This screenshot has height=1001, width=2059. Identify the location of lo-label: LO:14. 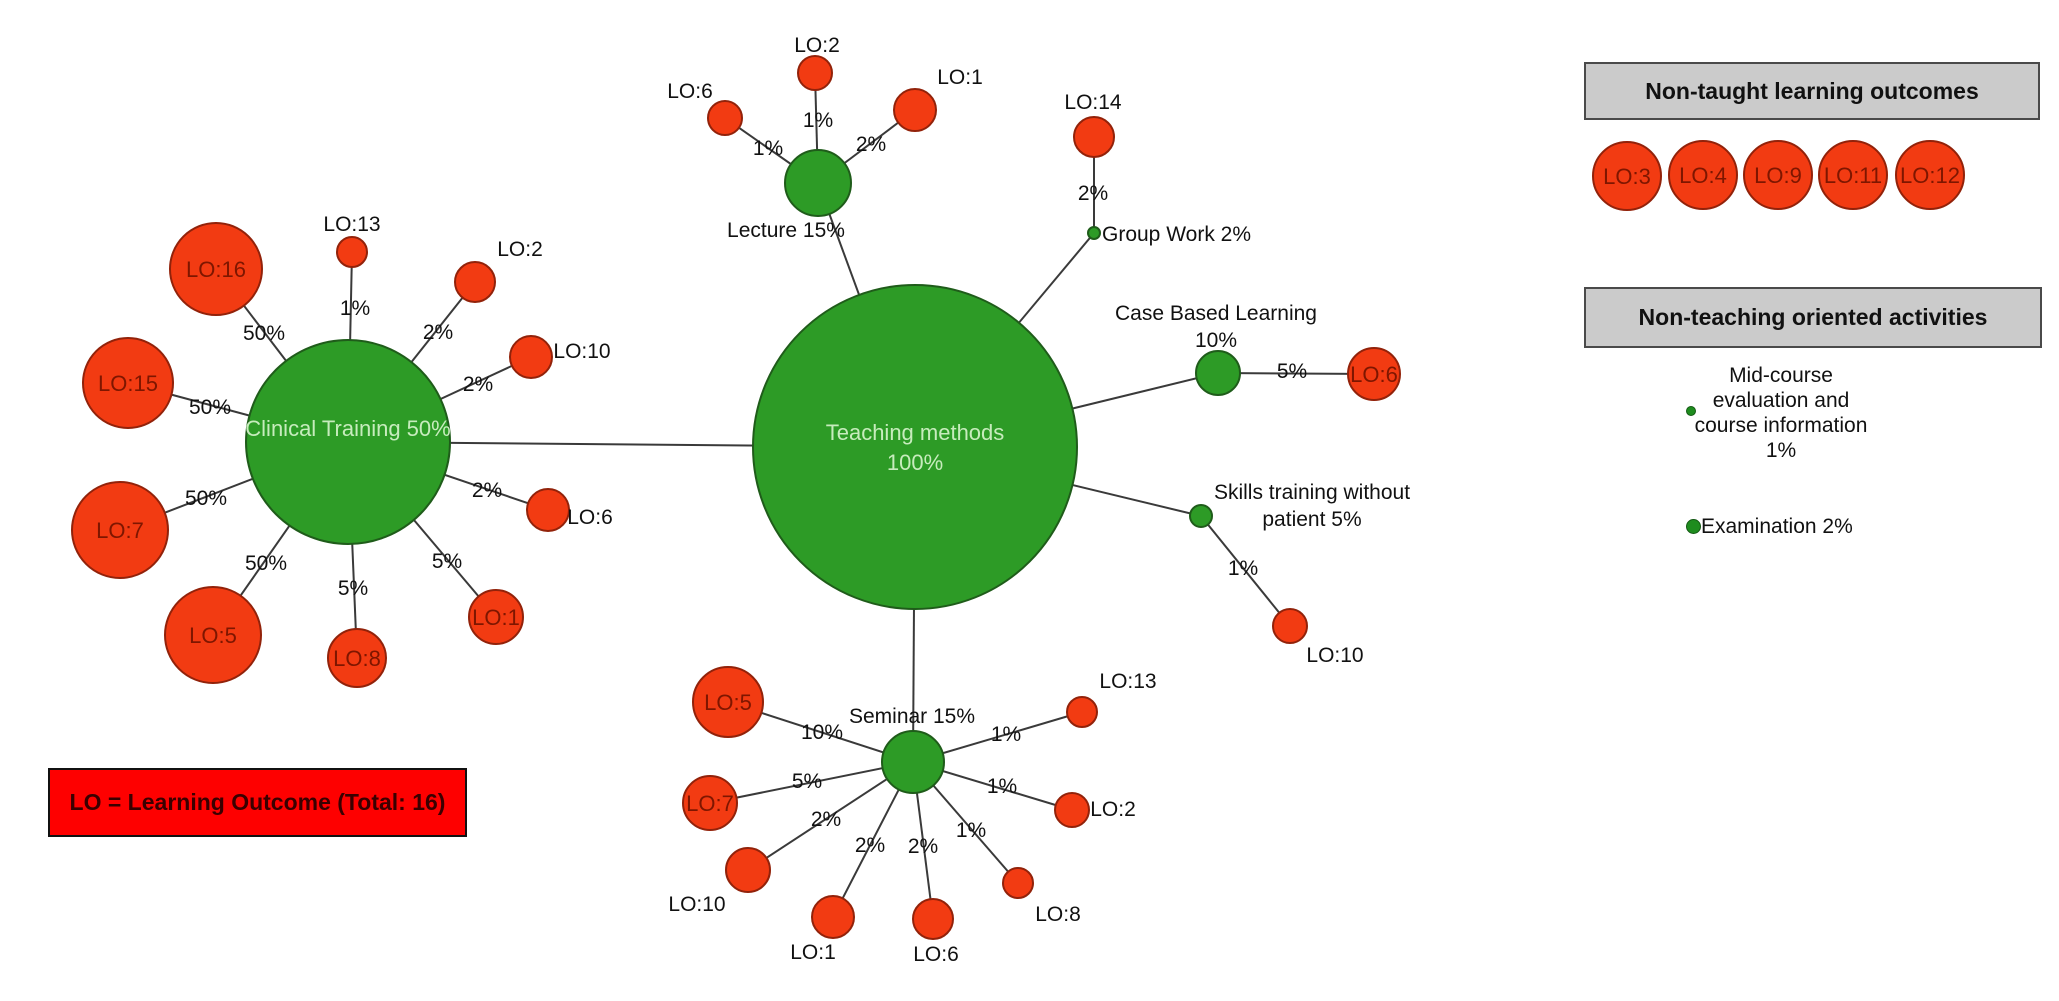
(1093, 102).